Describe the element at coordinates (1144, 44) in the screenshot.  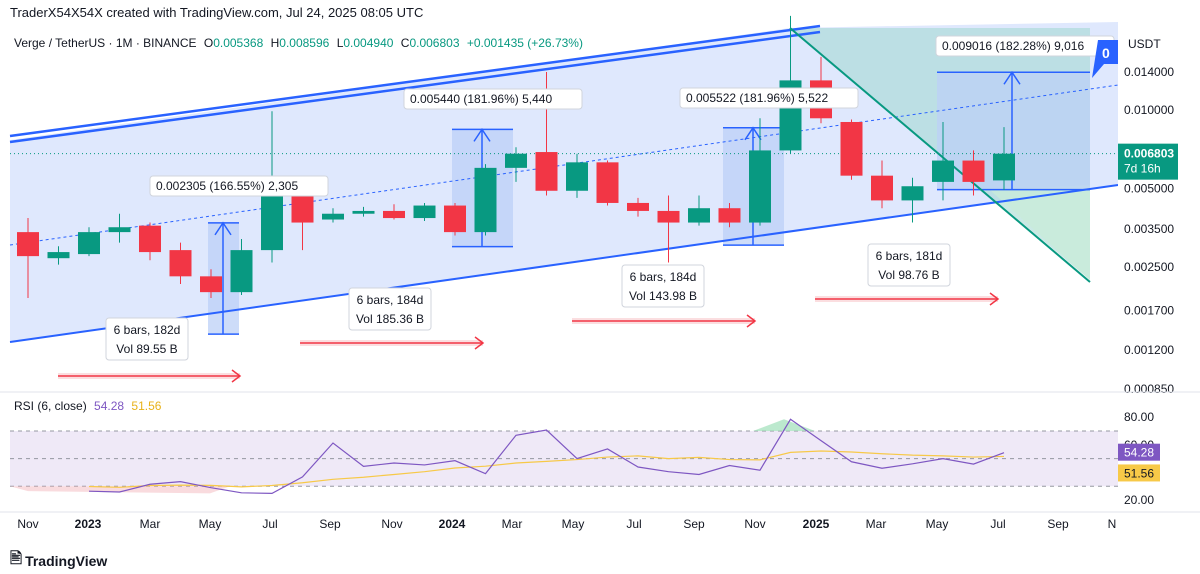
I see `quote-currency: USDT` at that location.